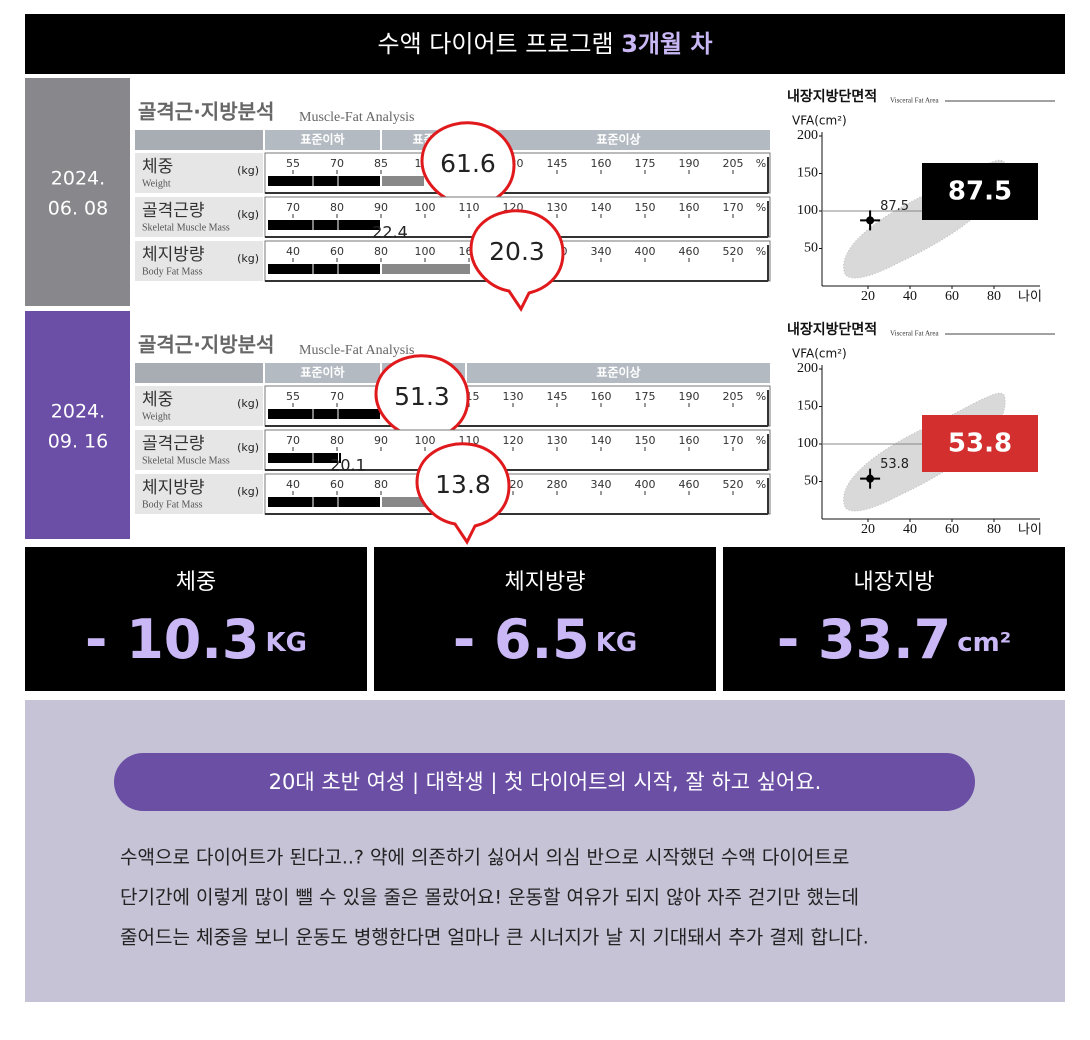  Describe the element at coordinates (832, 96) in the screenshot. I see `vfa-title: 내장지방단면적` at that location.